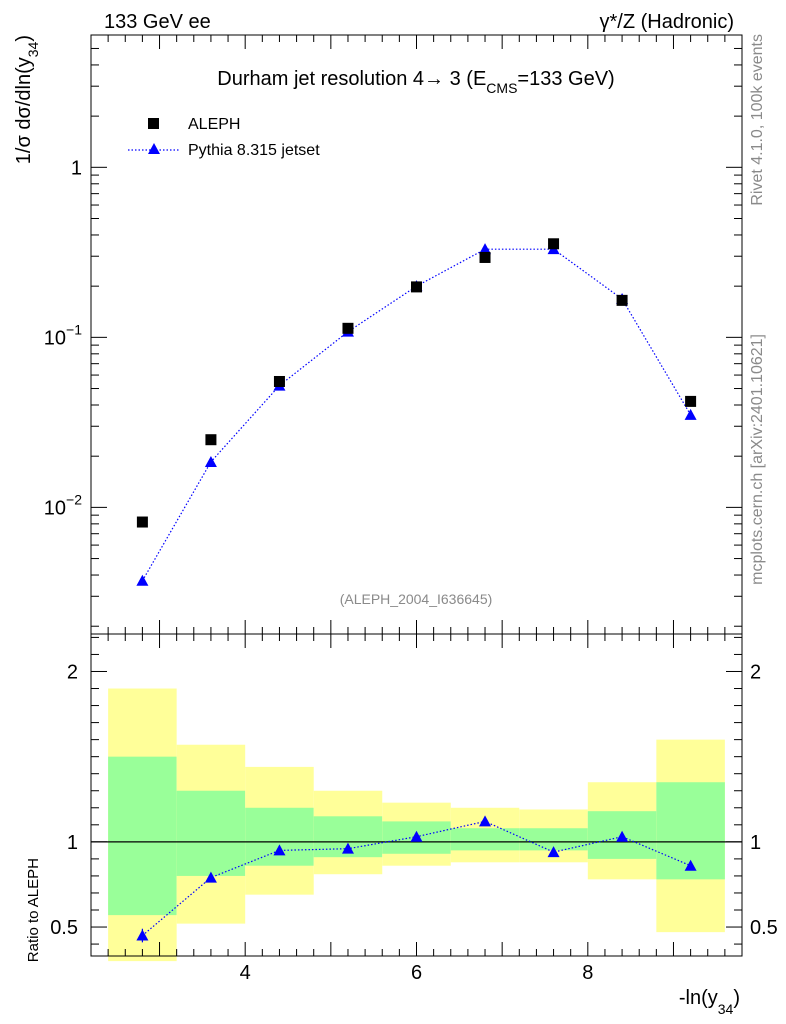 This screenshot has width=786, height=1024. I want to click on header-right: γ*/Z (Hadronic), so click(667, 22).